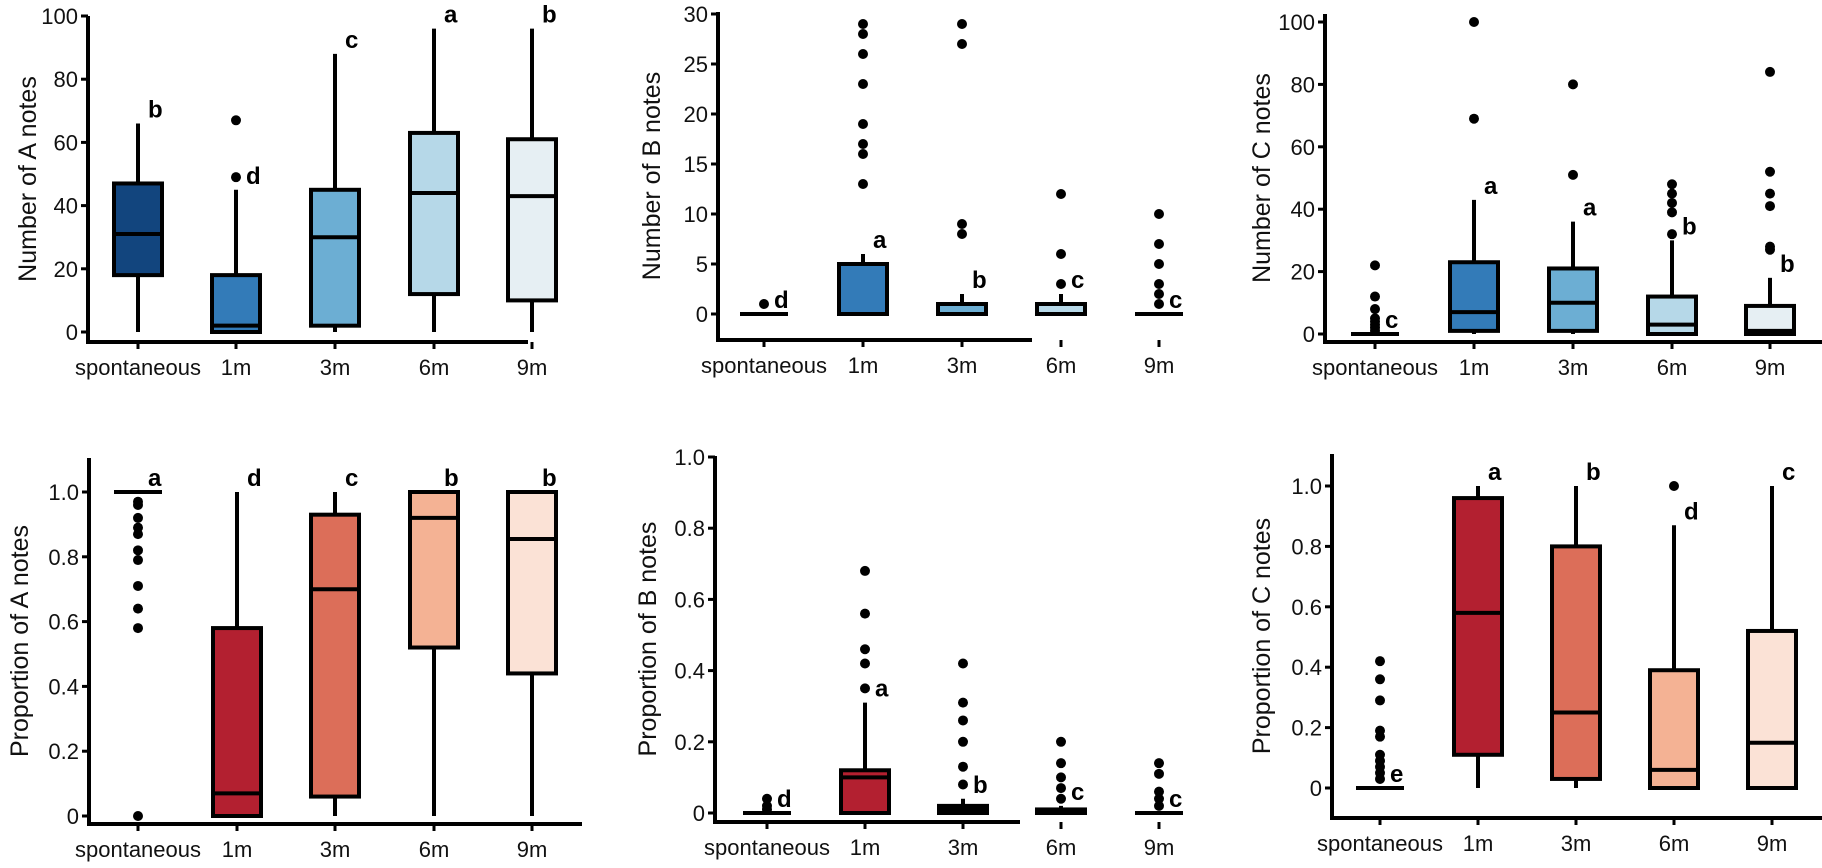 The height and width of the screenshot is (868, 1822). Describe the element at coordinates (696, 164) in the screenshot. I see `y-tick-label: 15` at that location.